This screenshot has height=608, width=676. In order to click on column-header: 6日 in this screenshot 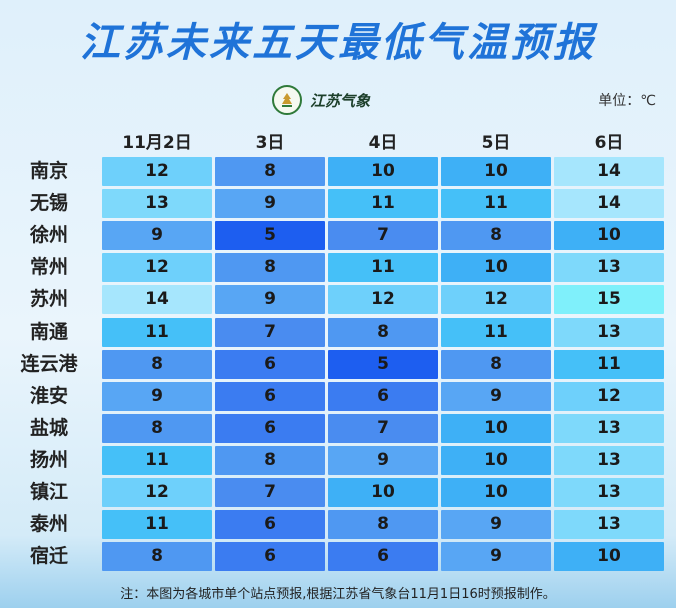, I will do `click(609, 143)`.